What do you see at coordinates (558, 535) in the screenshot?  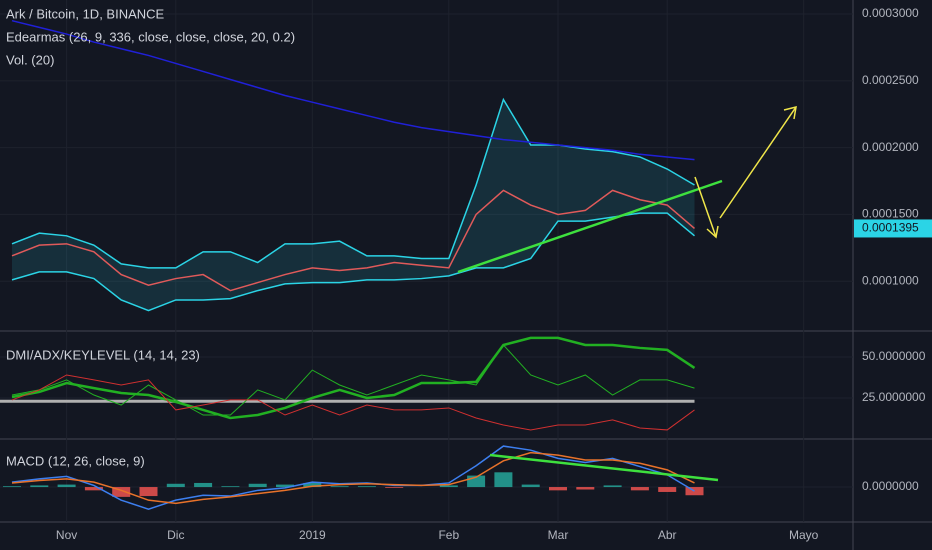 I see `x-tick-label: Mar` at bounding box center [558, 535].